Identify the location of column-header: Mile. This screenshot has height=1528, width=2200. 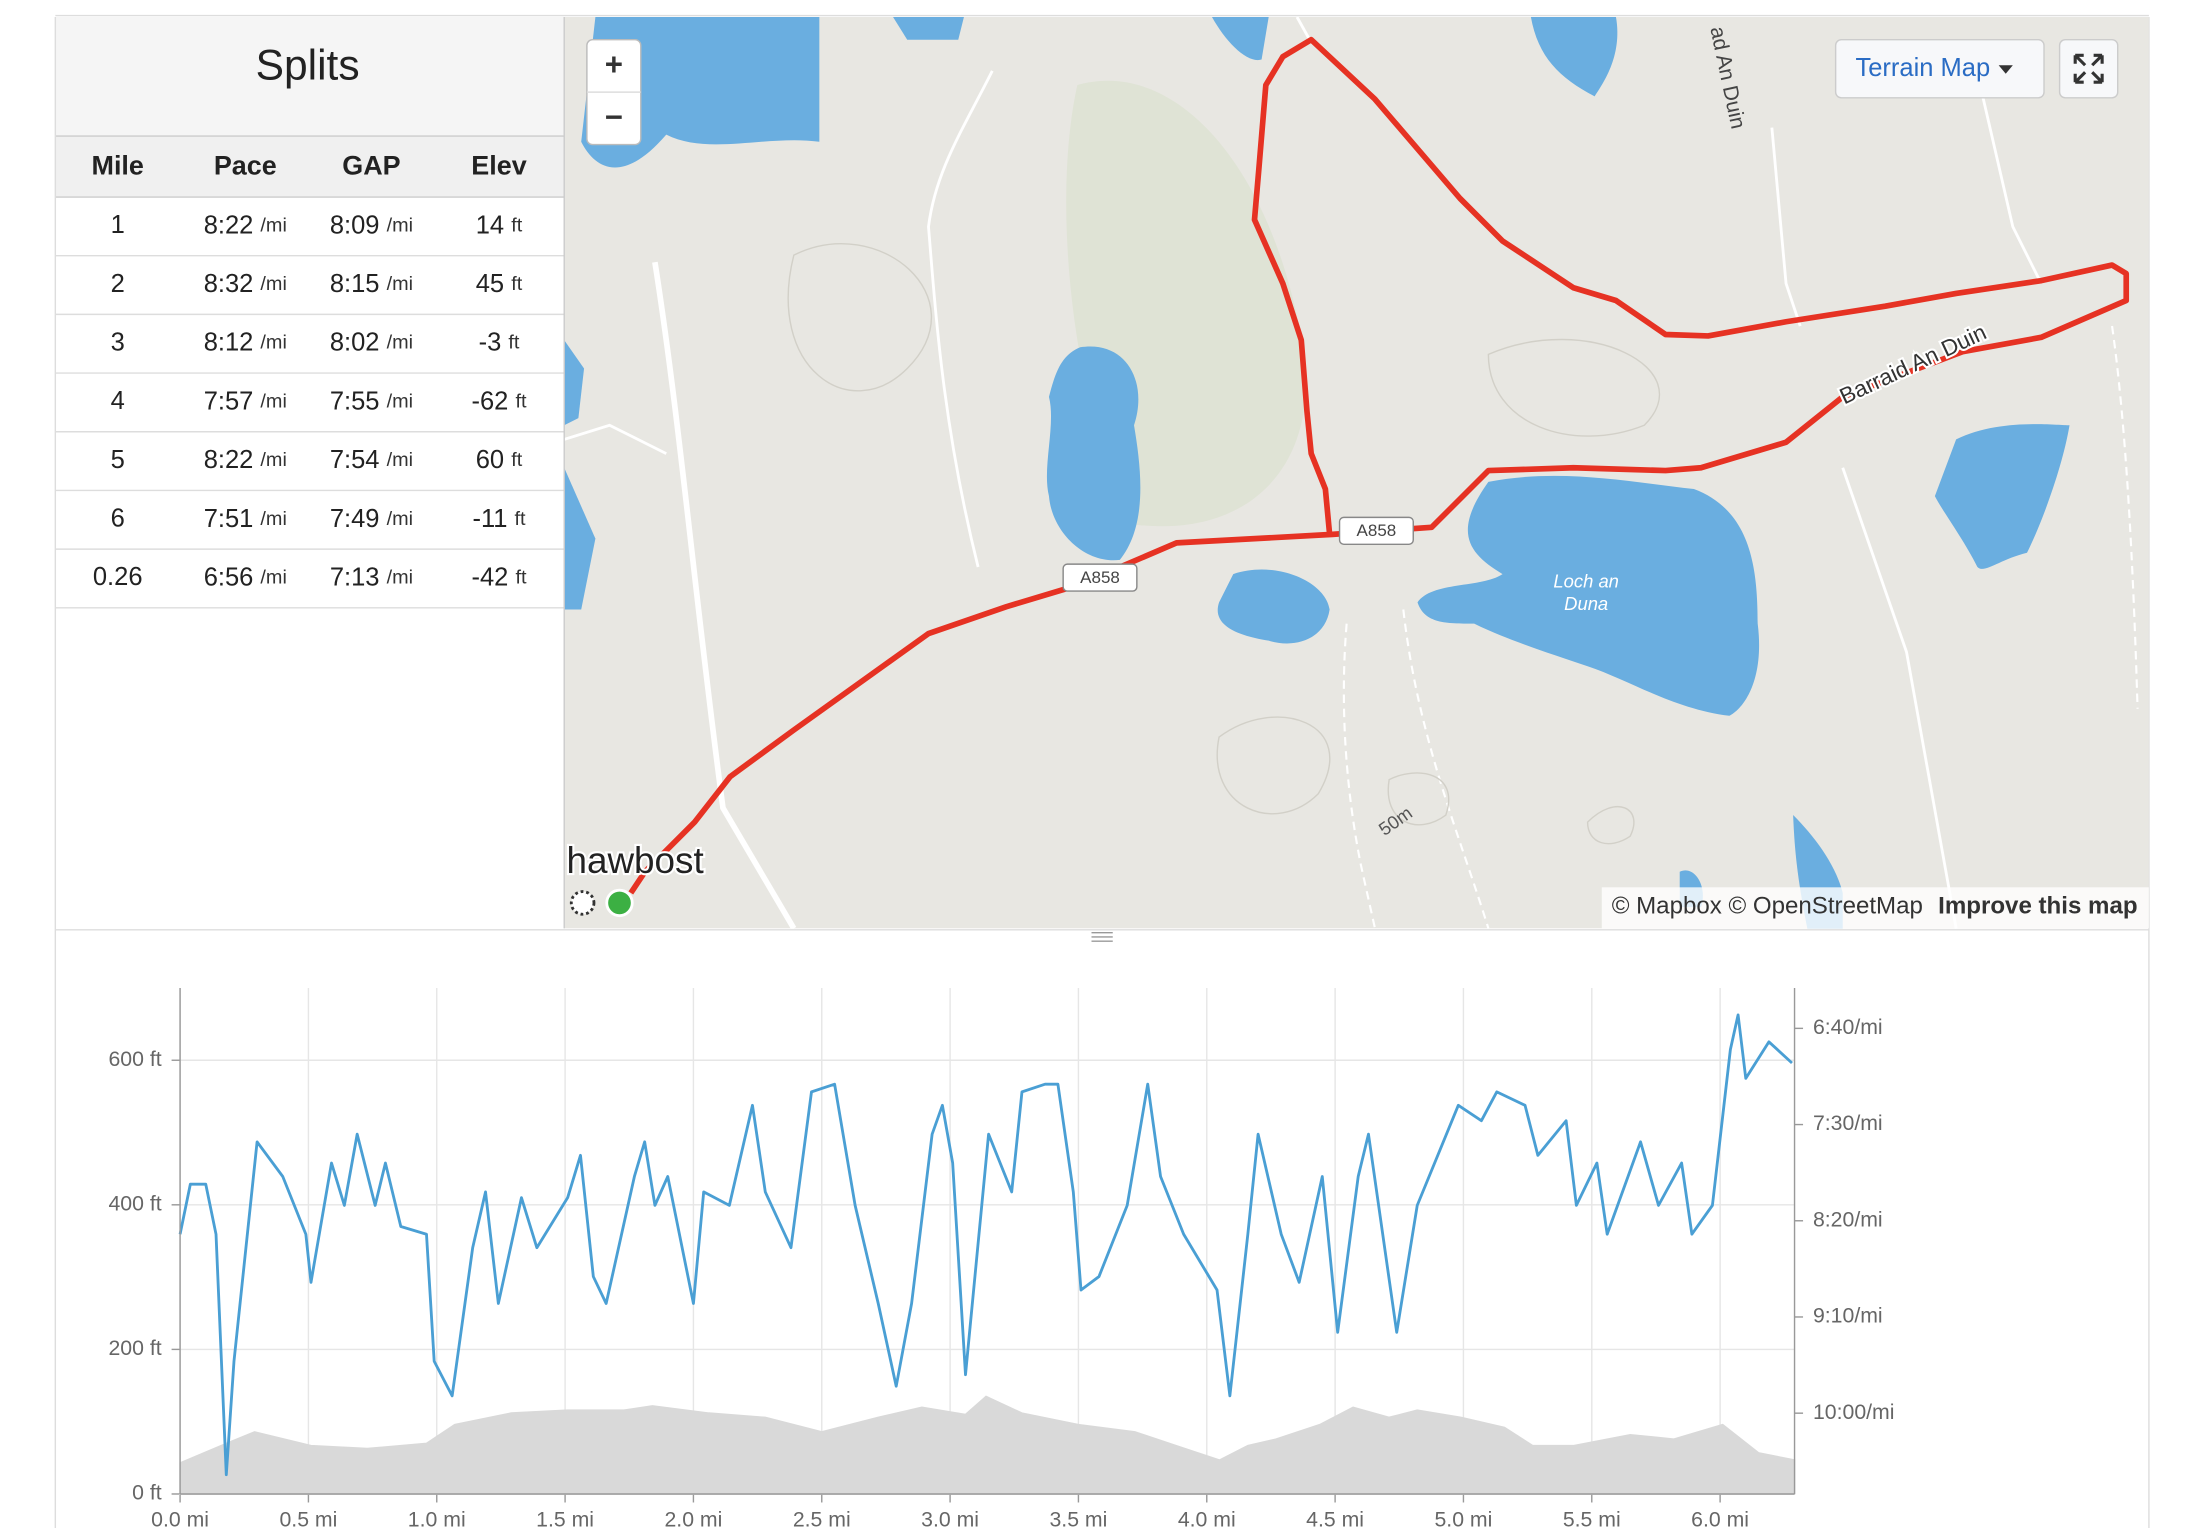
(118, 165).